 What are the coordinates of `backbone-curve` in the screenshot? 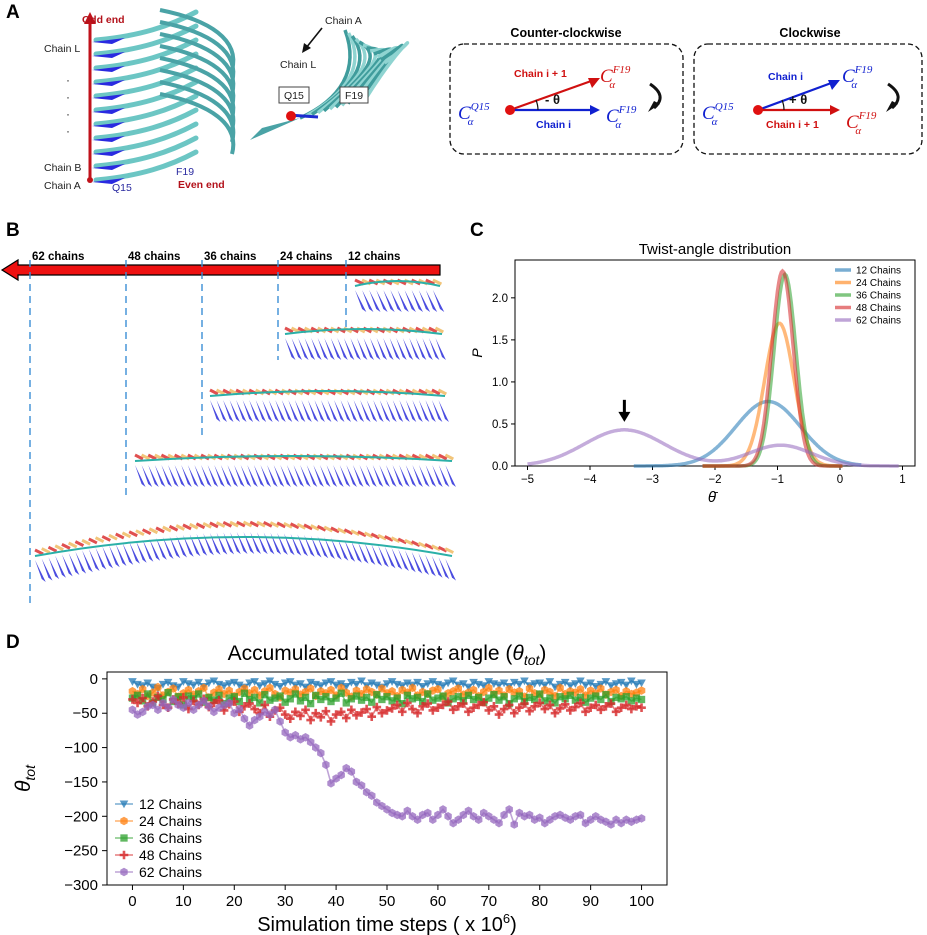 It's located at (327, 393).